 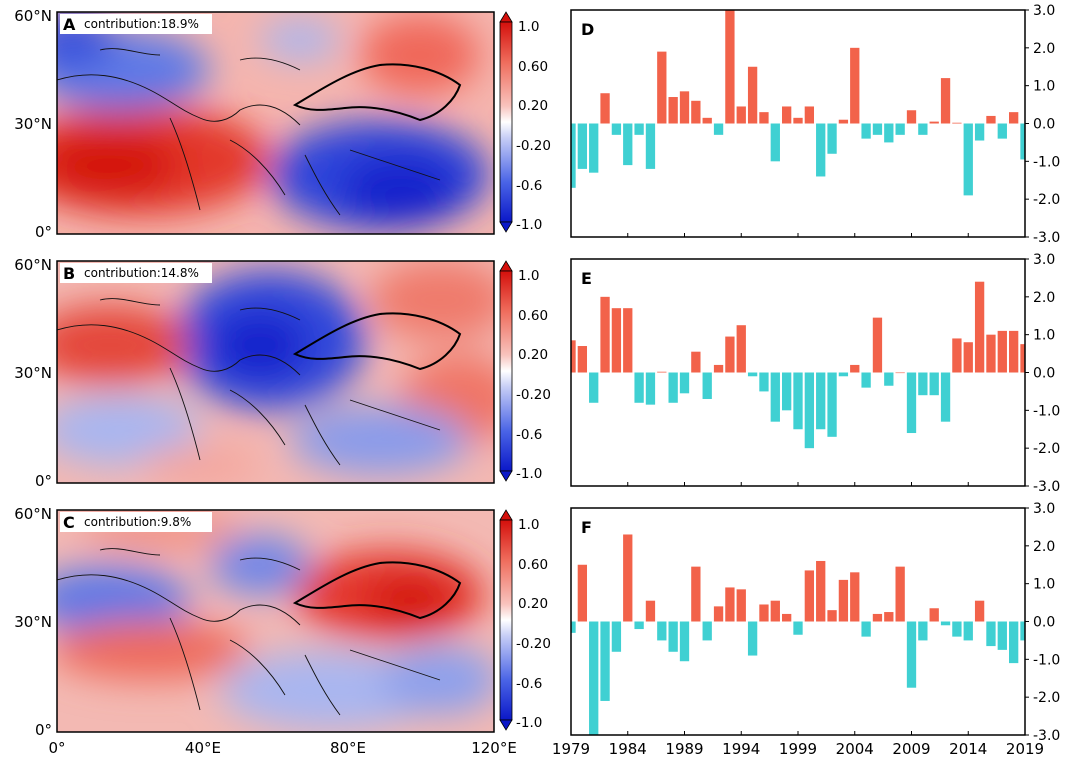 I want to click on panel-label-d: D, so click(x=587, y=29).